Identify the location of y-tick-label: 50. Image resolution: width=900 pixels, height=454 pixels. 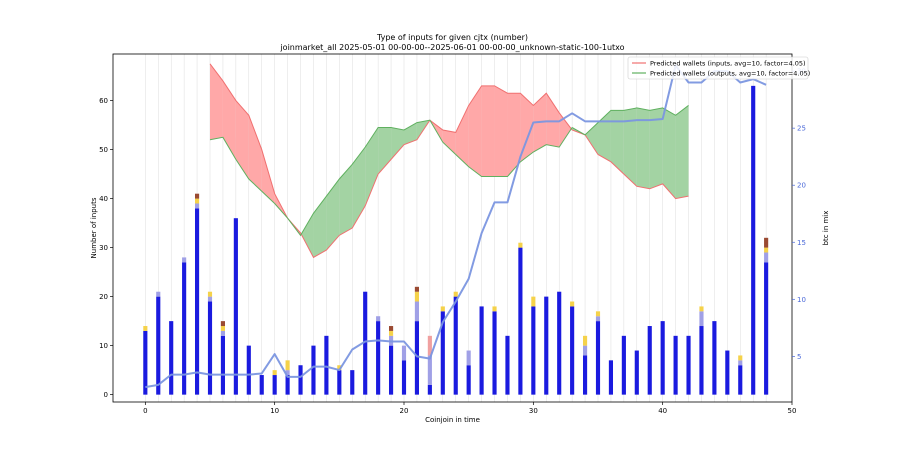
(103, 150).